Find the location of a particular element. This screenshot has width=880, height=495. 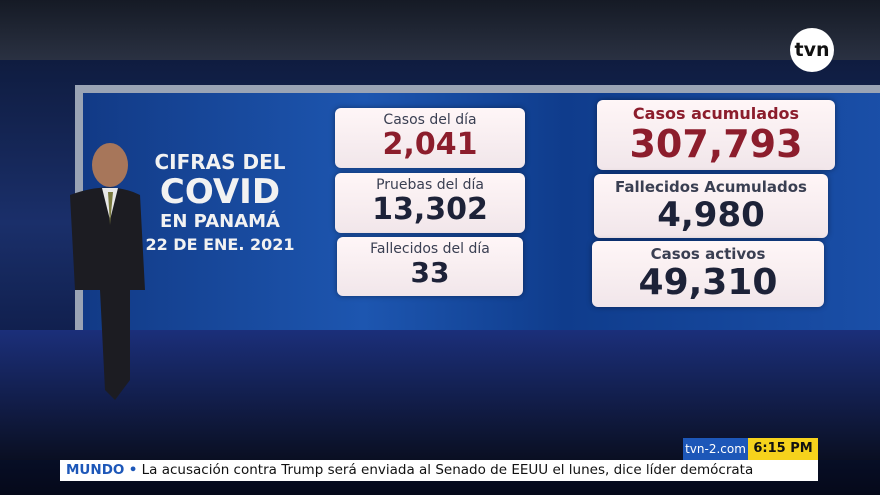

stat-label: Casos acumulados is located at coordinates (716, 113).